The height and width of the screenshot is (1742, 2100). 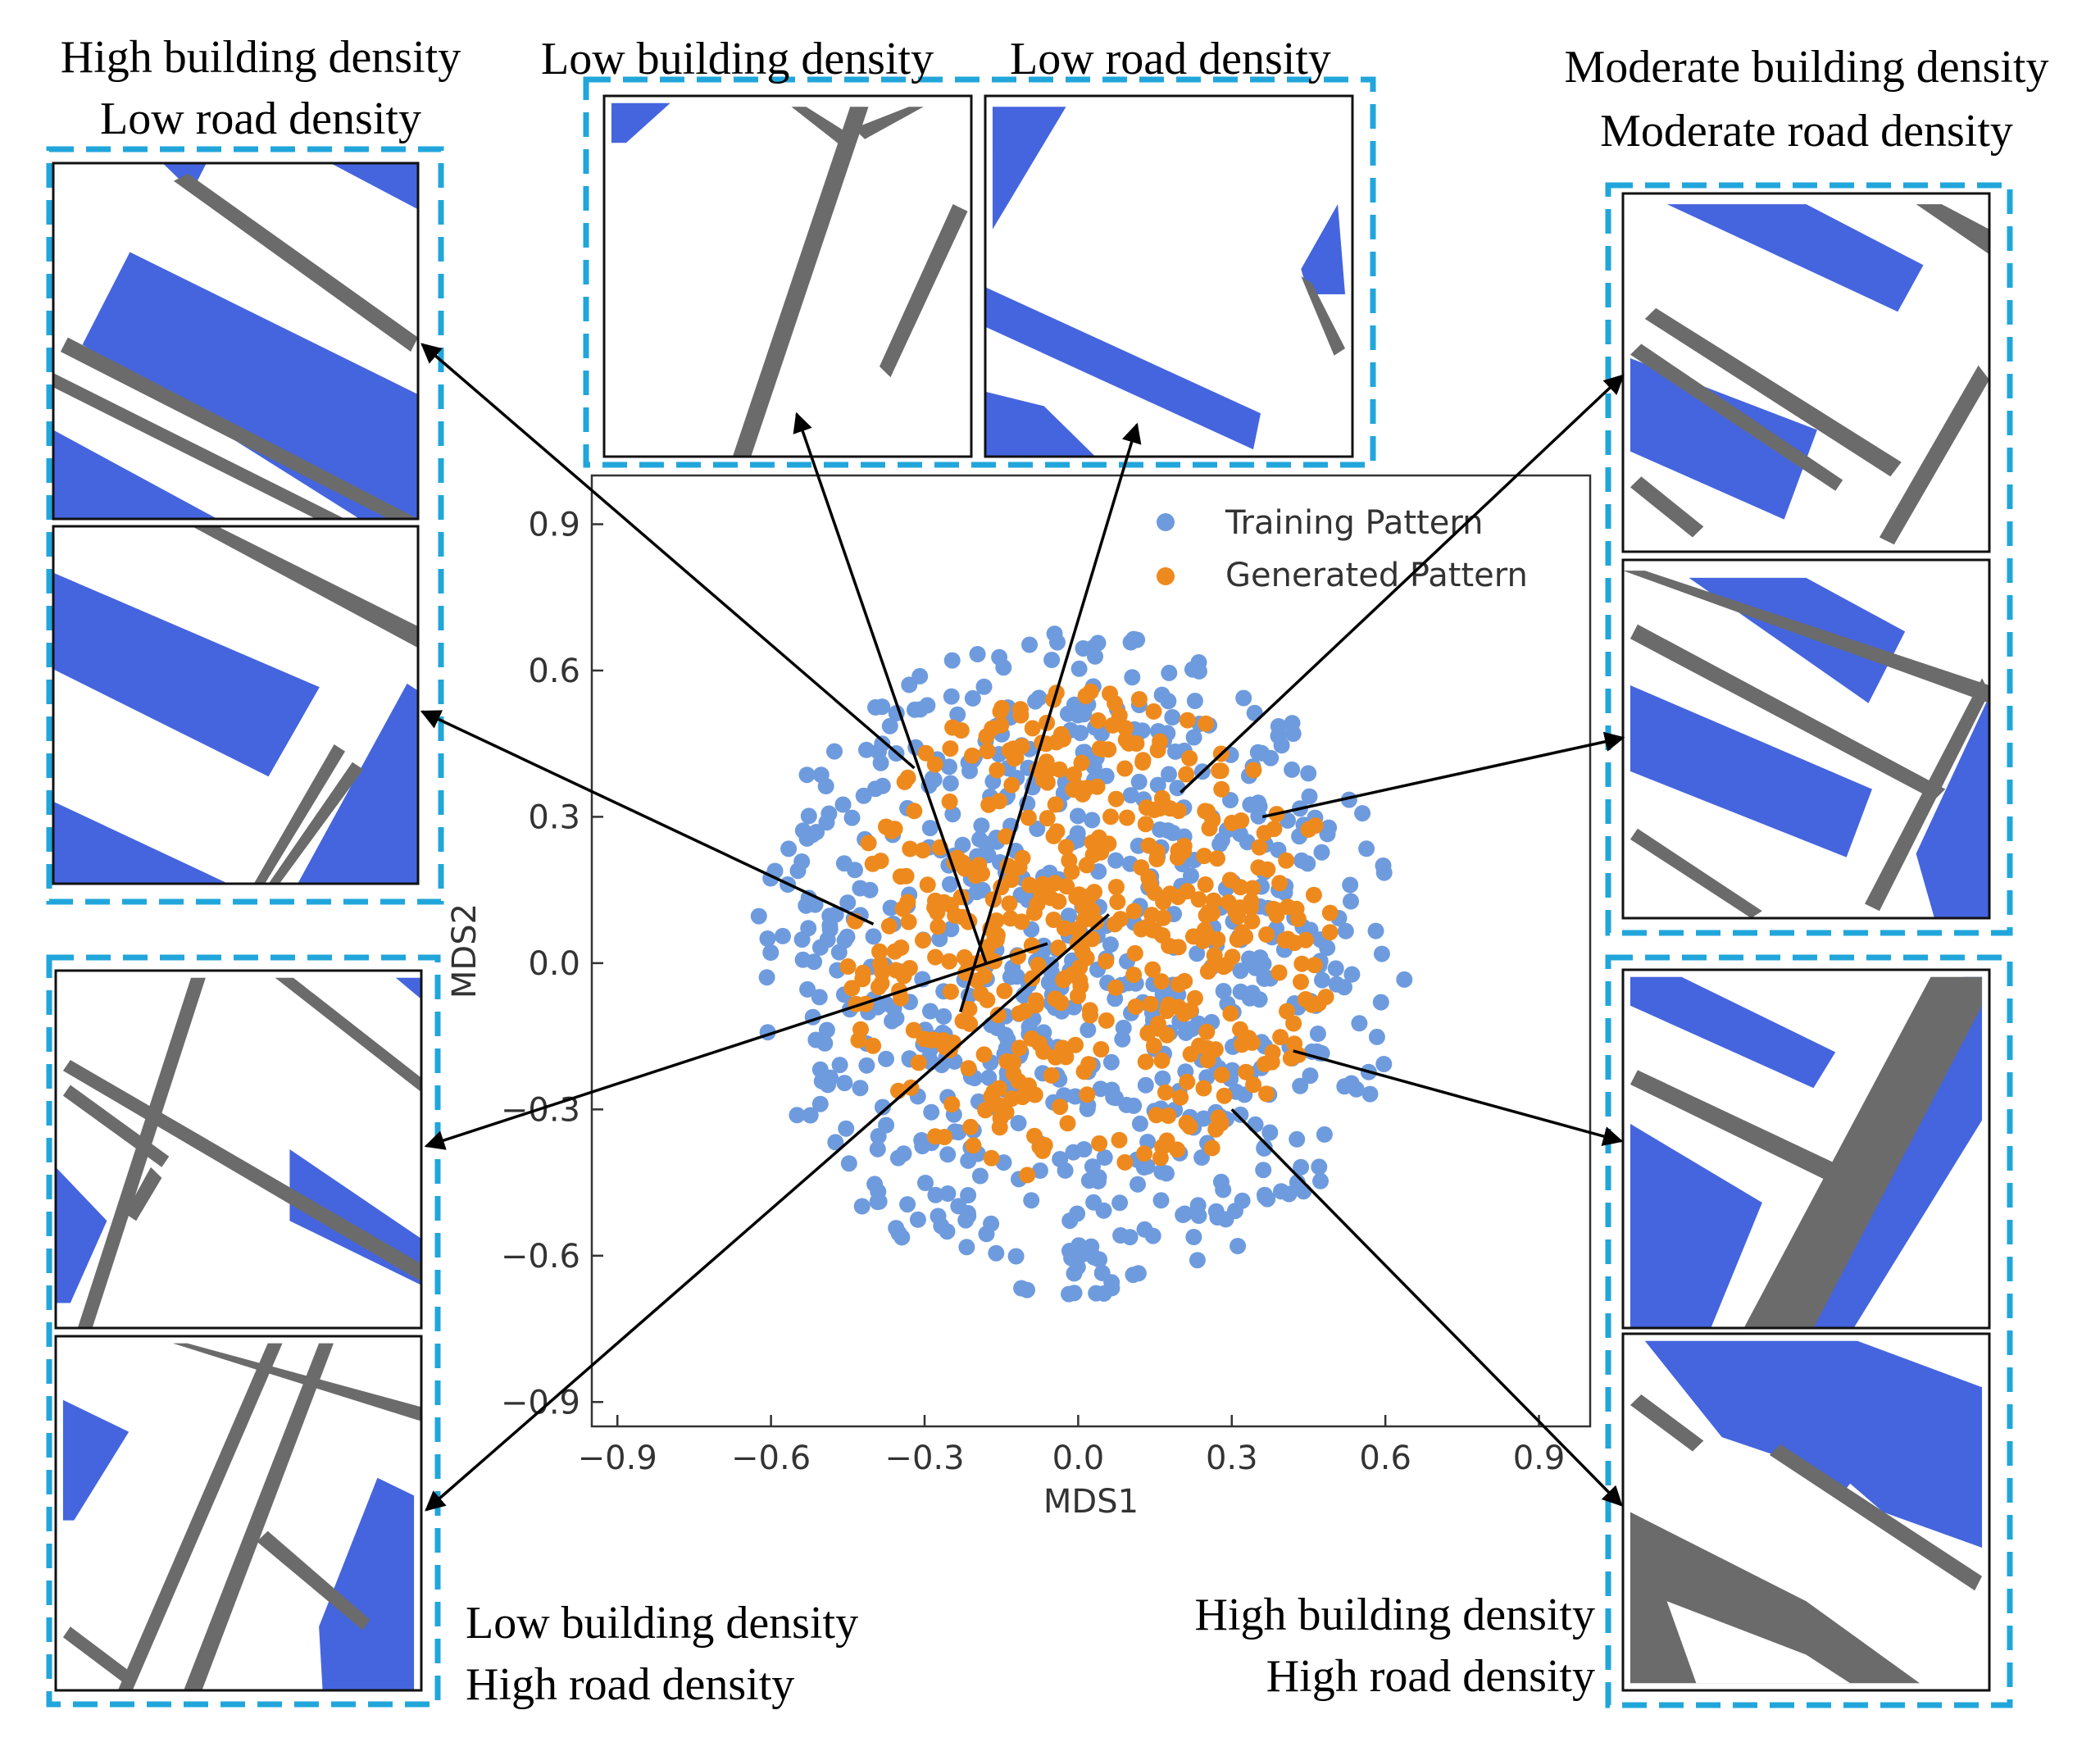 What do you see at coordinates (260, 118) in the screenshot?
I see `caption-hbld-line2: Low road density` at bounding box center [260, 118].